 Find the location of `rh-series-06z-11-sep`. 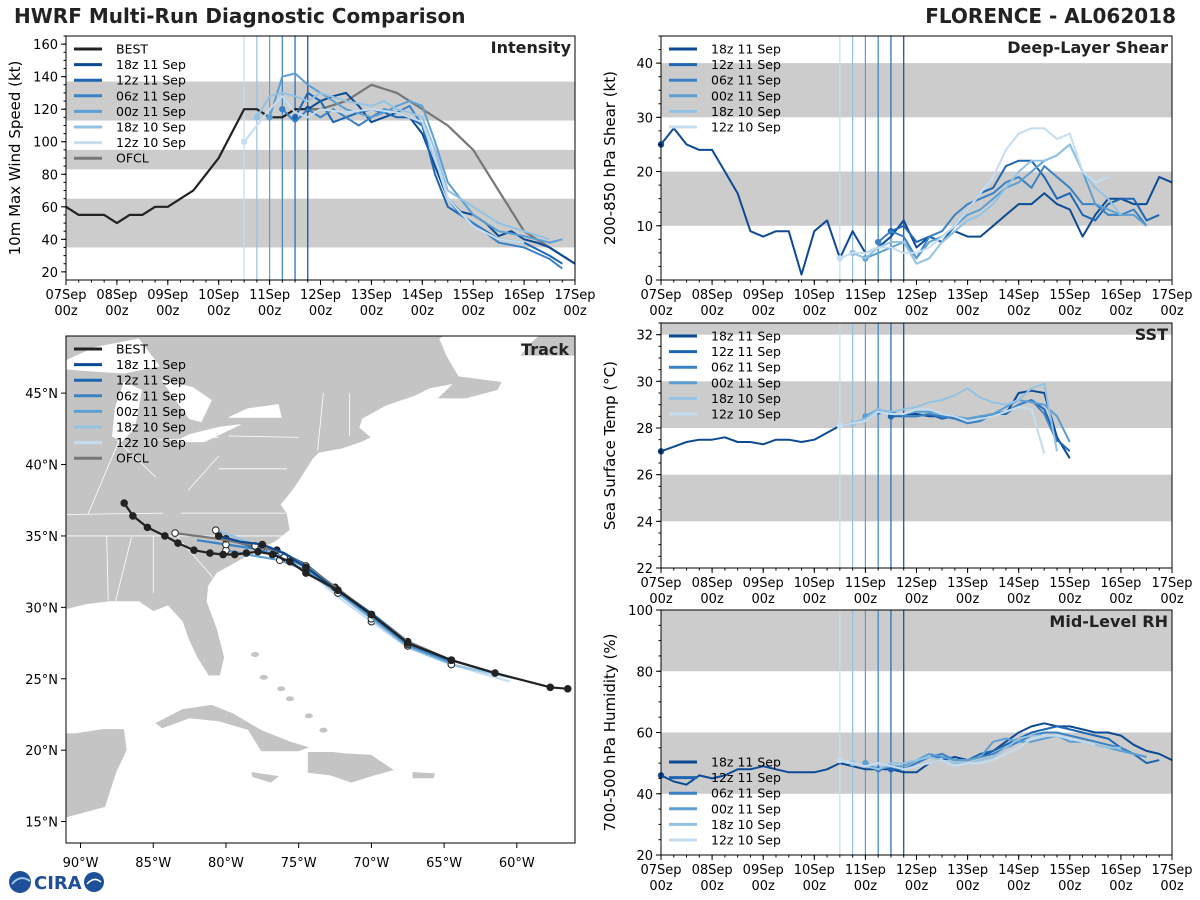

rh-series-06z-11-sep is located at coordinates (1012, 751).